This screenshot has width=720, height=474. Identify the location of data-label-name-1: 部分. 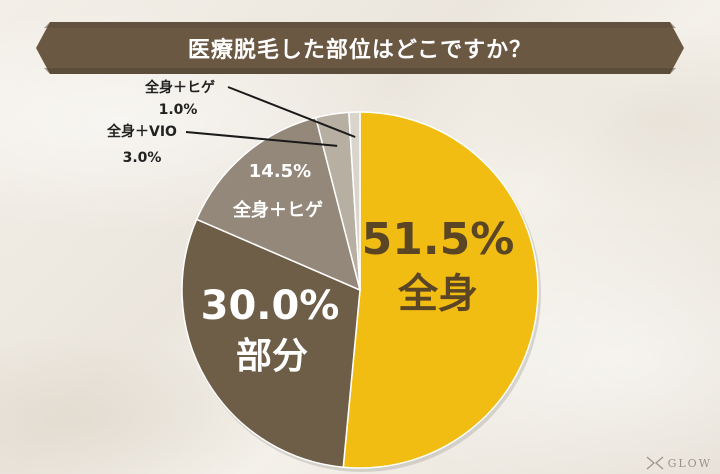
(272, 356).